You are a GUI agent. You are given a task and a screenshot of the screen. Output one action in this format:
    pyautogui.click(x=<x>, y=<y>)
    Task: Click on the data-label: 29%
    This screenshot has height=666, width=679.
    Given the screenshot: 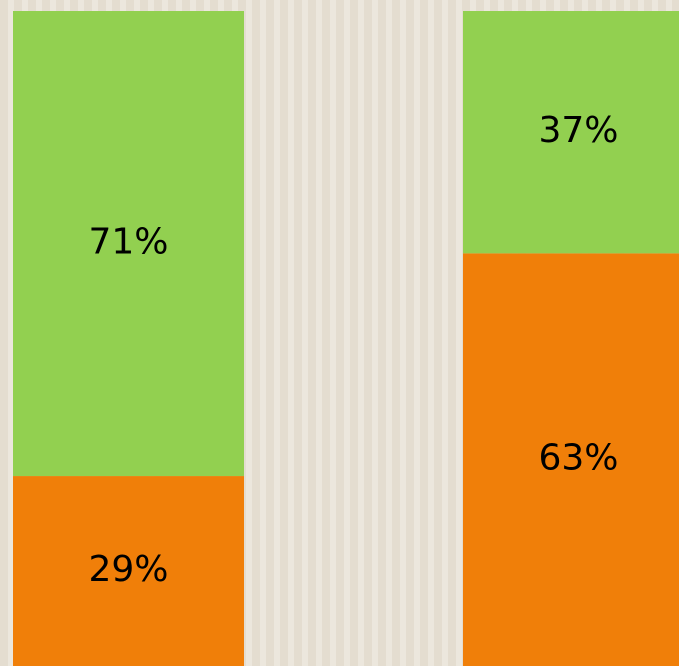 What is the action you would take?
    pyautogui.click(x=128, y=569)
    